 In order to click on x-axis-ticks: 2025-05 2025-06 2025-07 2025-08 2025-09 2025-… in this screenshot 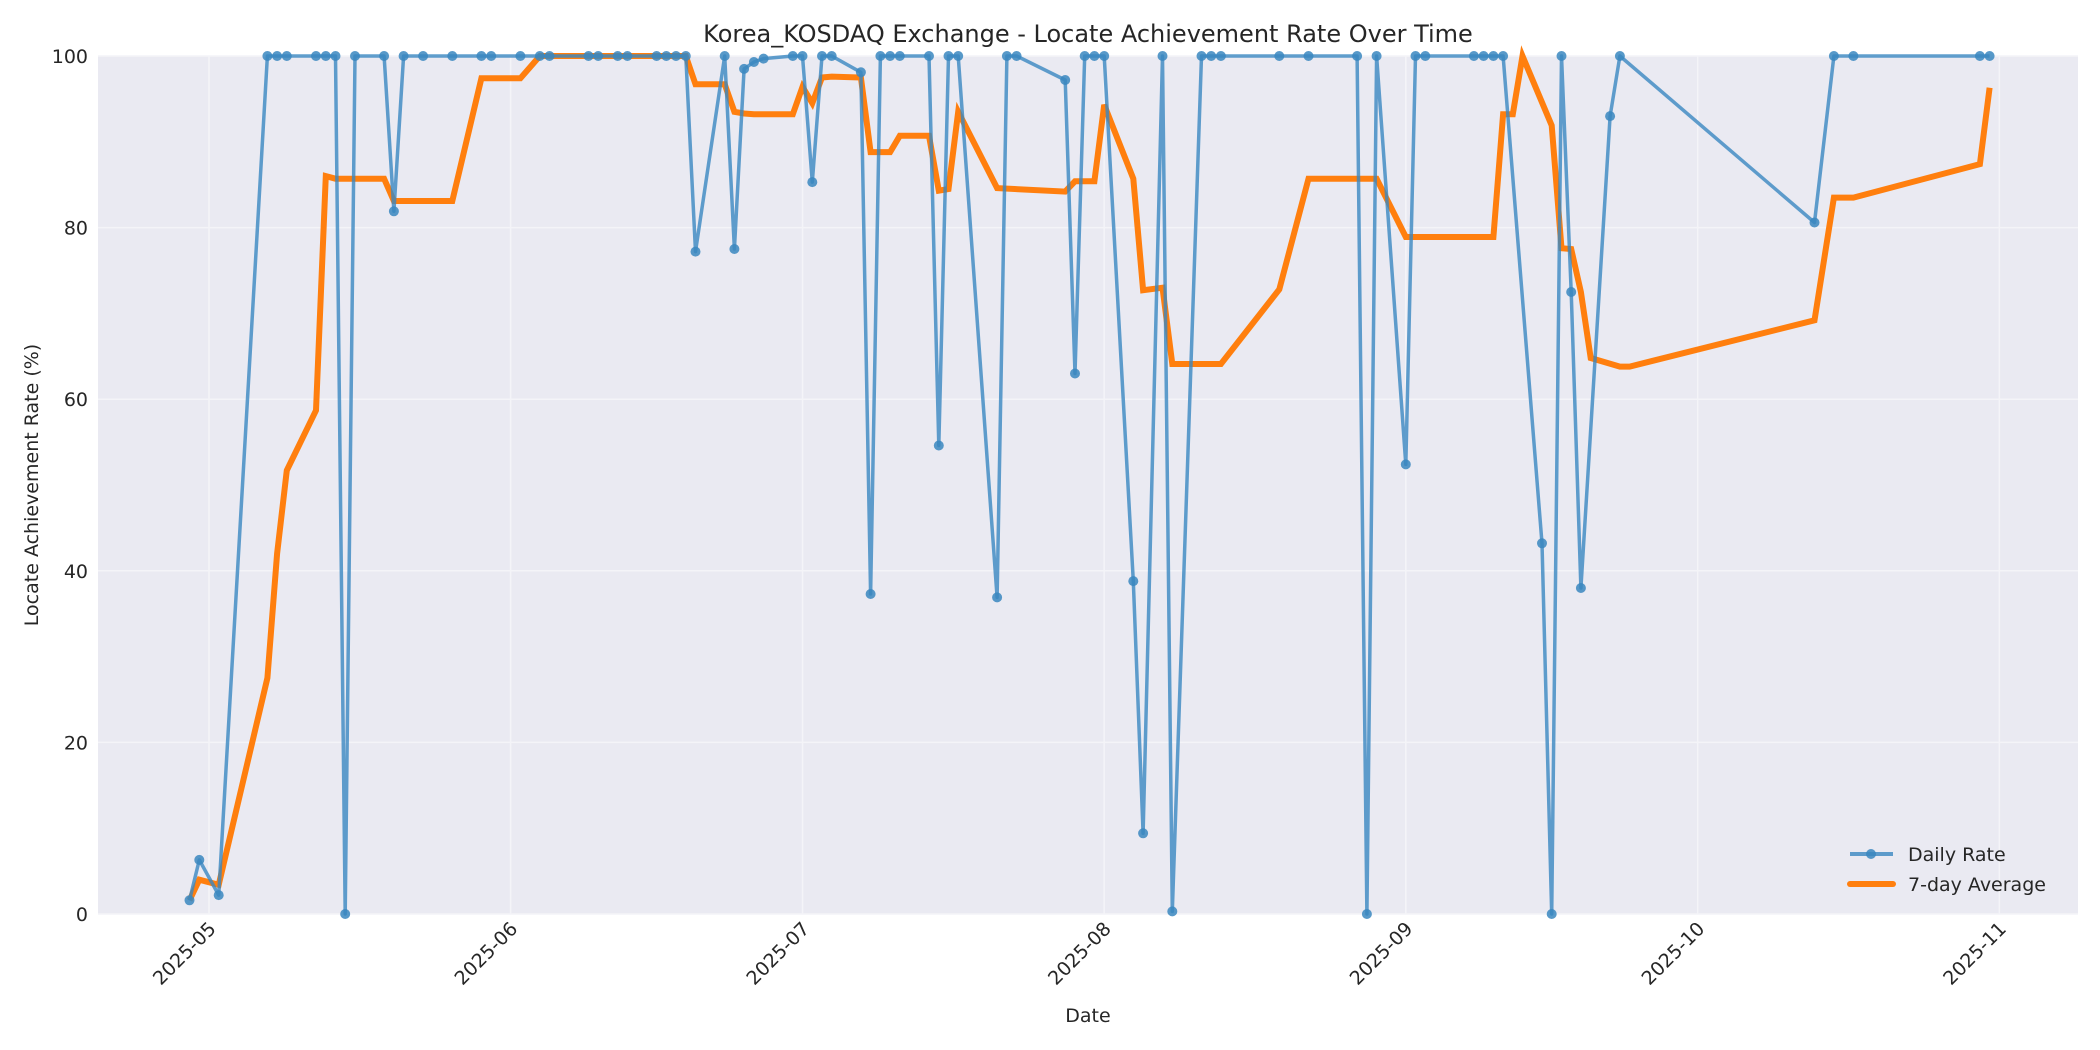, I will do `click(1080, 954)`.